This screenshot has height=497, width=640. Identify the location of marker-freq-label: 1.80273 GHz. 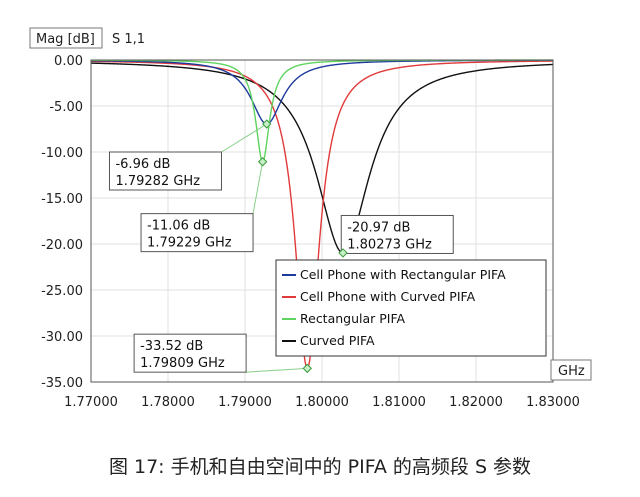
(389, 244).